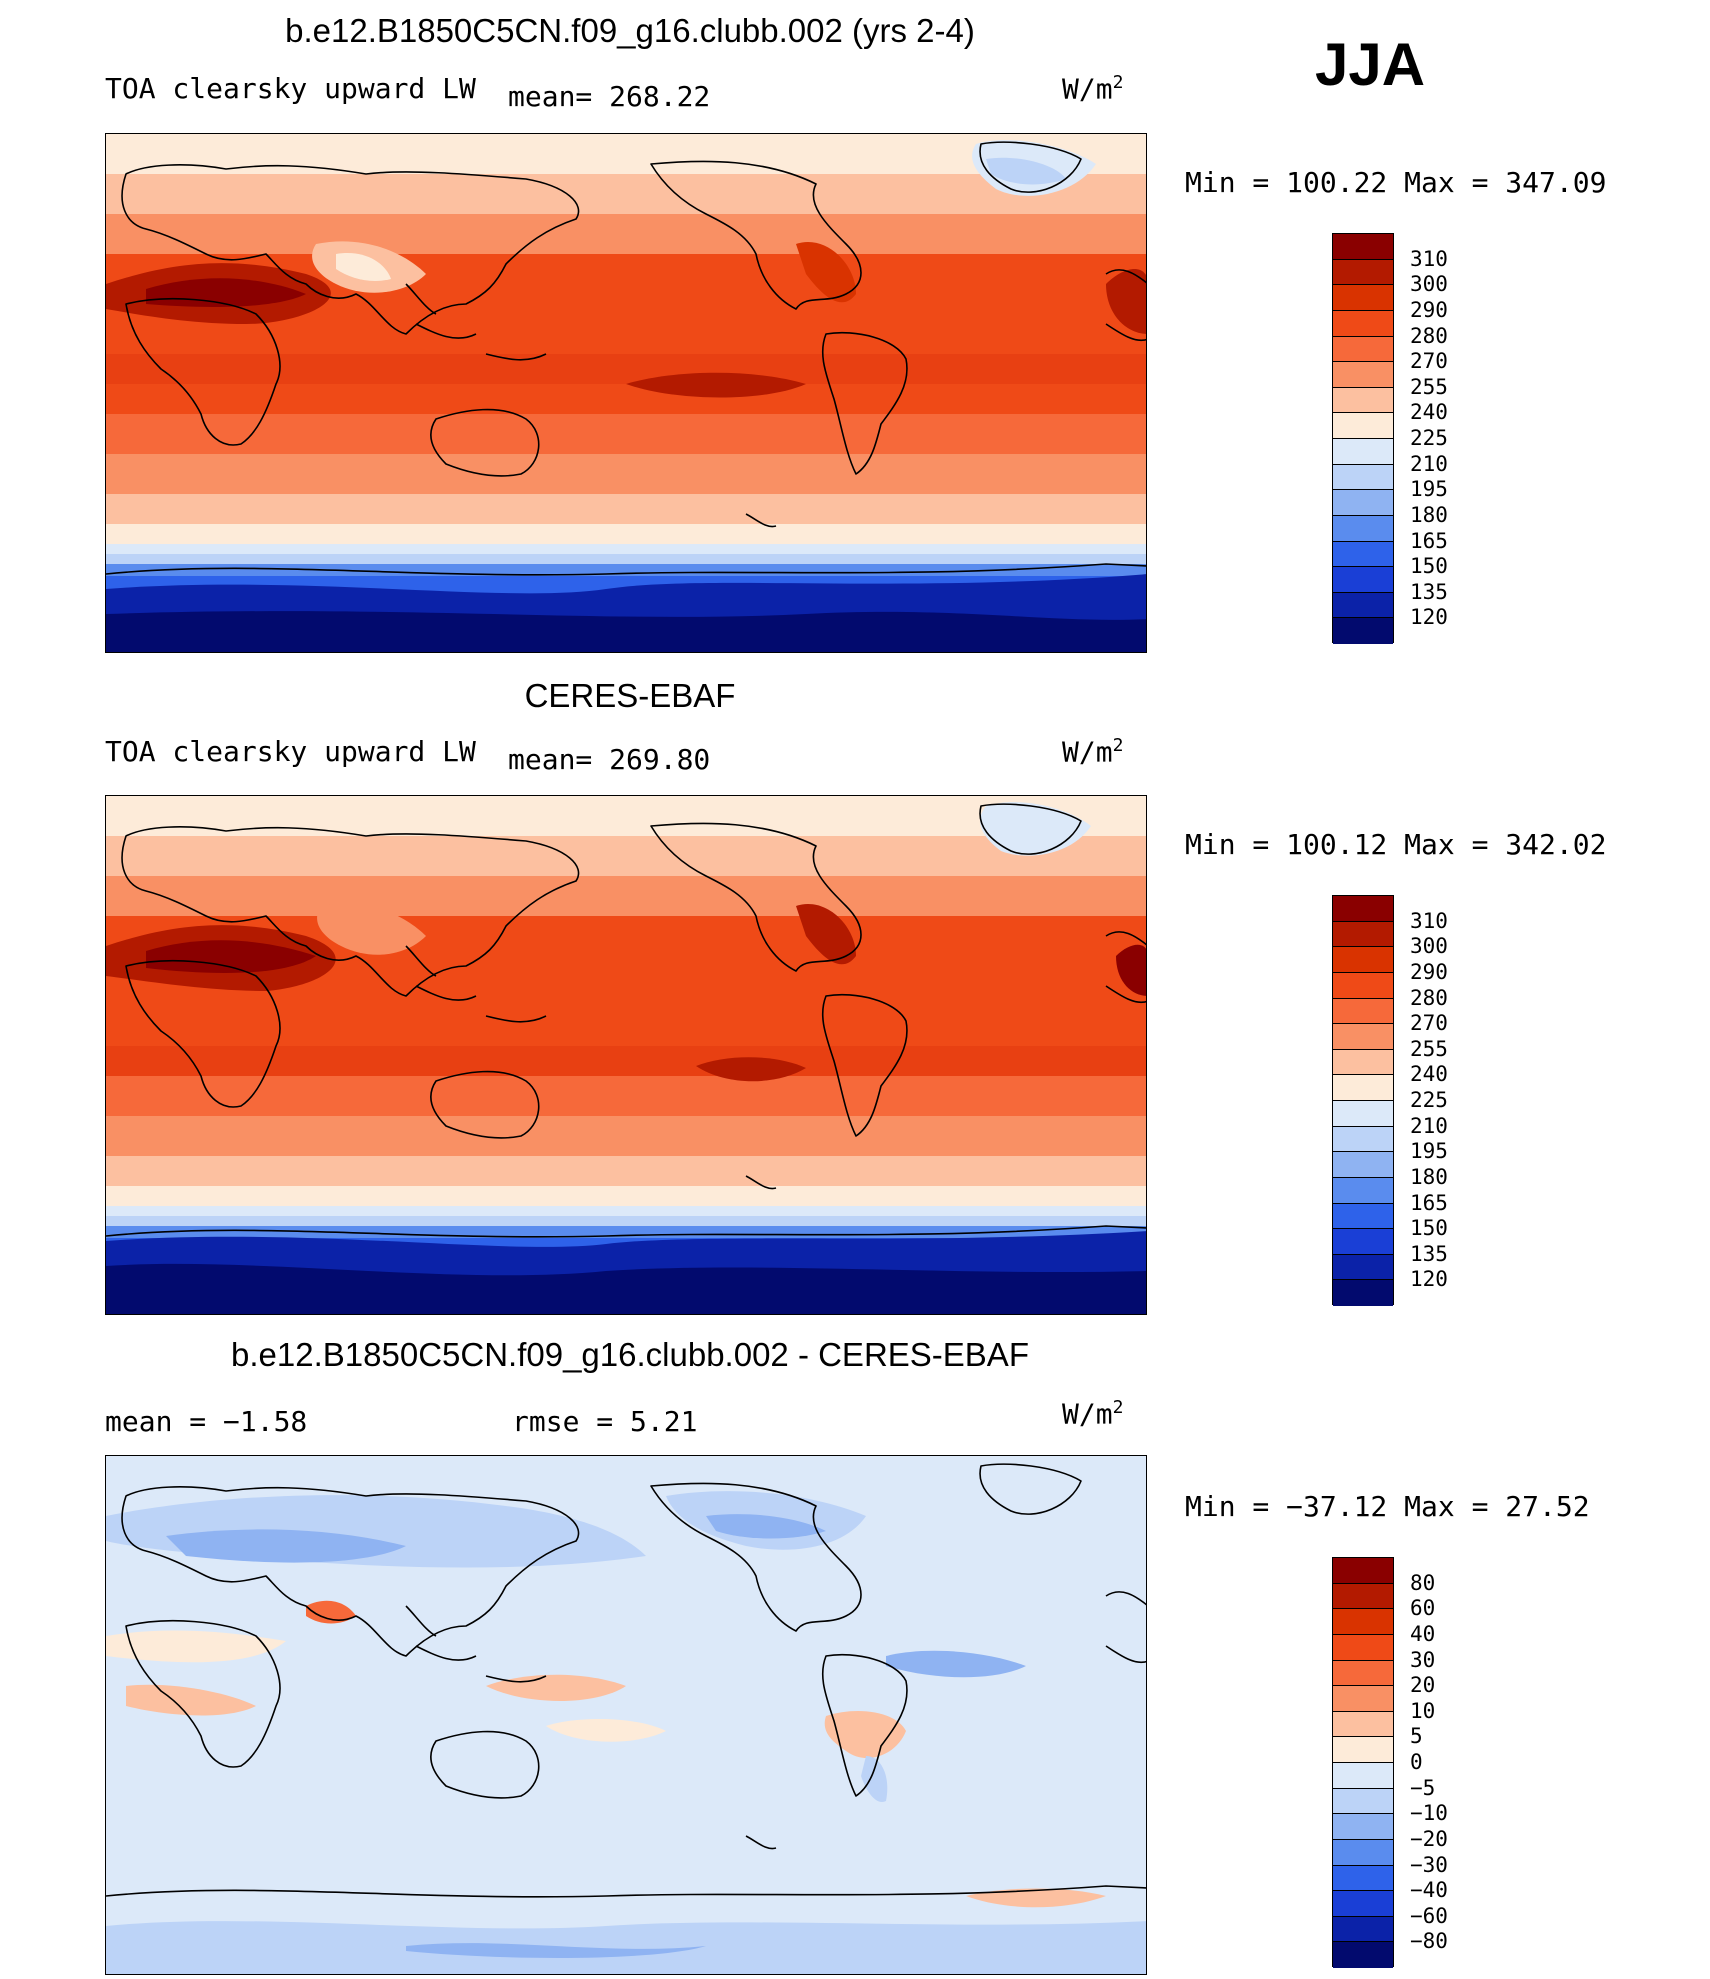  Describe the element at coordinates (609, 96) in the screenshot. I see `panel1-mean-label: mean= 268.22` at that location.